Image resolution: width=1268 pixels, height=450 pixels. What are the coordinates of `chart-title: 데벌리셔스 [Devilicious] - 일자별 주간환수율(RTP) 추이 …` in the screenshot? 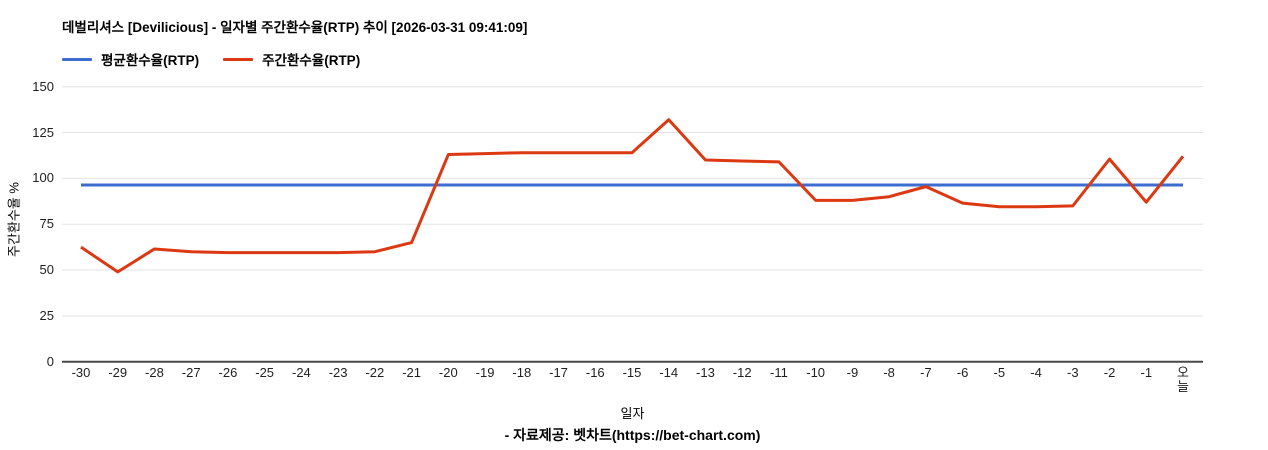 It's located at (295, 27).